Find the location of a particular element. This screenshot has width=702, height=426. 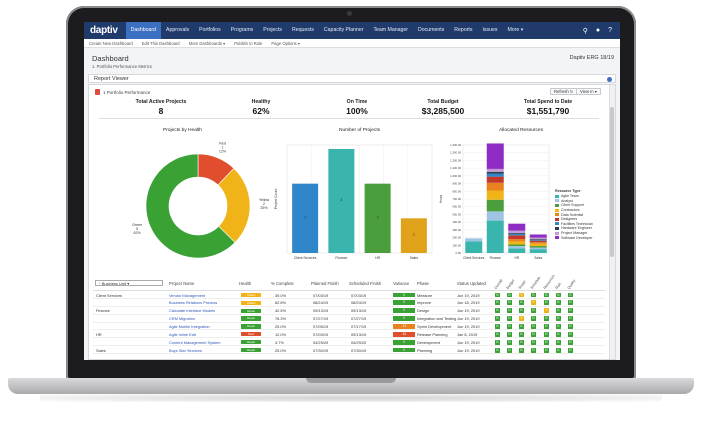

app-logo: daptiv is located at coordinates (104, 30).